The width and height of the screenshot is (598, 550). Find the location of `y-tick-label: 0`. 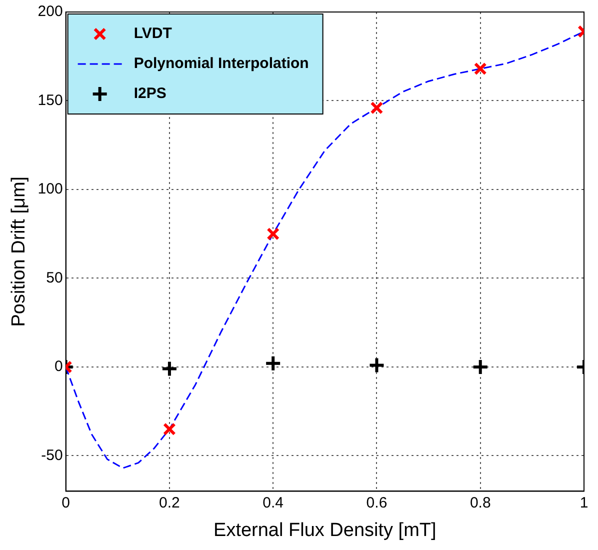

y-tick-label: 0 is located at coordinates (58, 367).